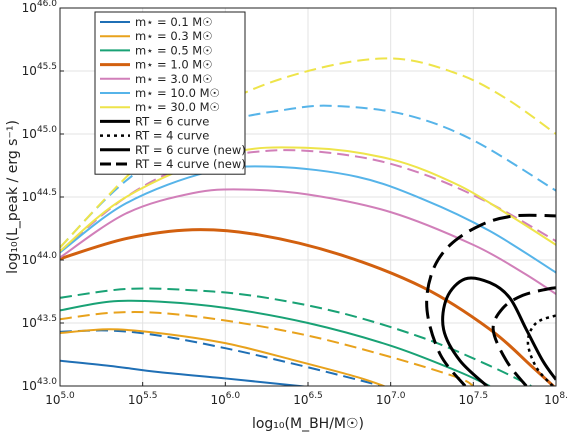 This screenshot has height=433, width=575. I want to click on legend-label: RT = 6 curve (new), so click(190, 150).